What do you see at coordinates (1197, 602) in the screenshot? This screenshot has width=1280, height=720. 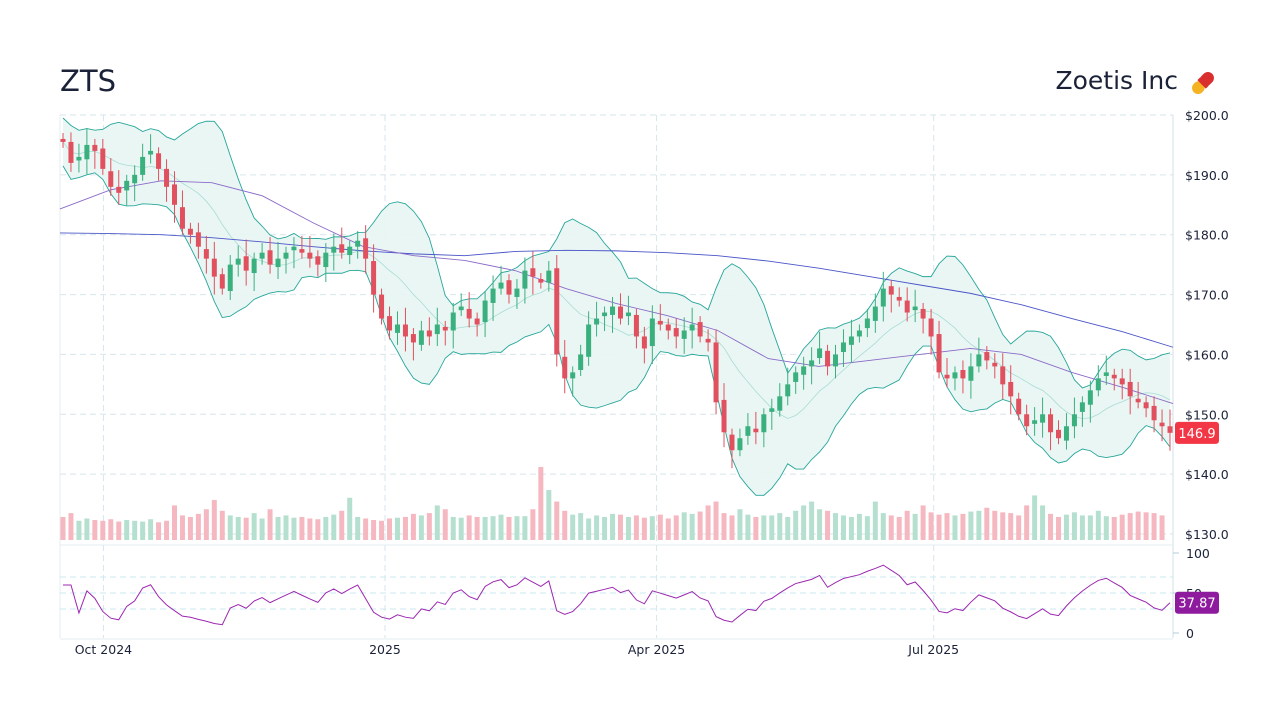 I see `last-rsi-badge` at bounding box center [1197, 602].